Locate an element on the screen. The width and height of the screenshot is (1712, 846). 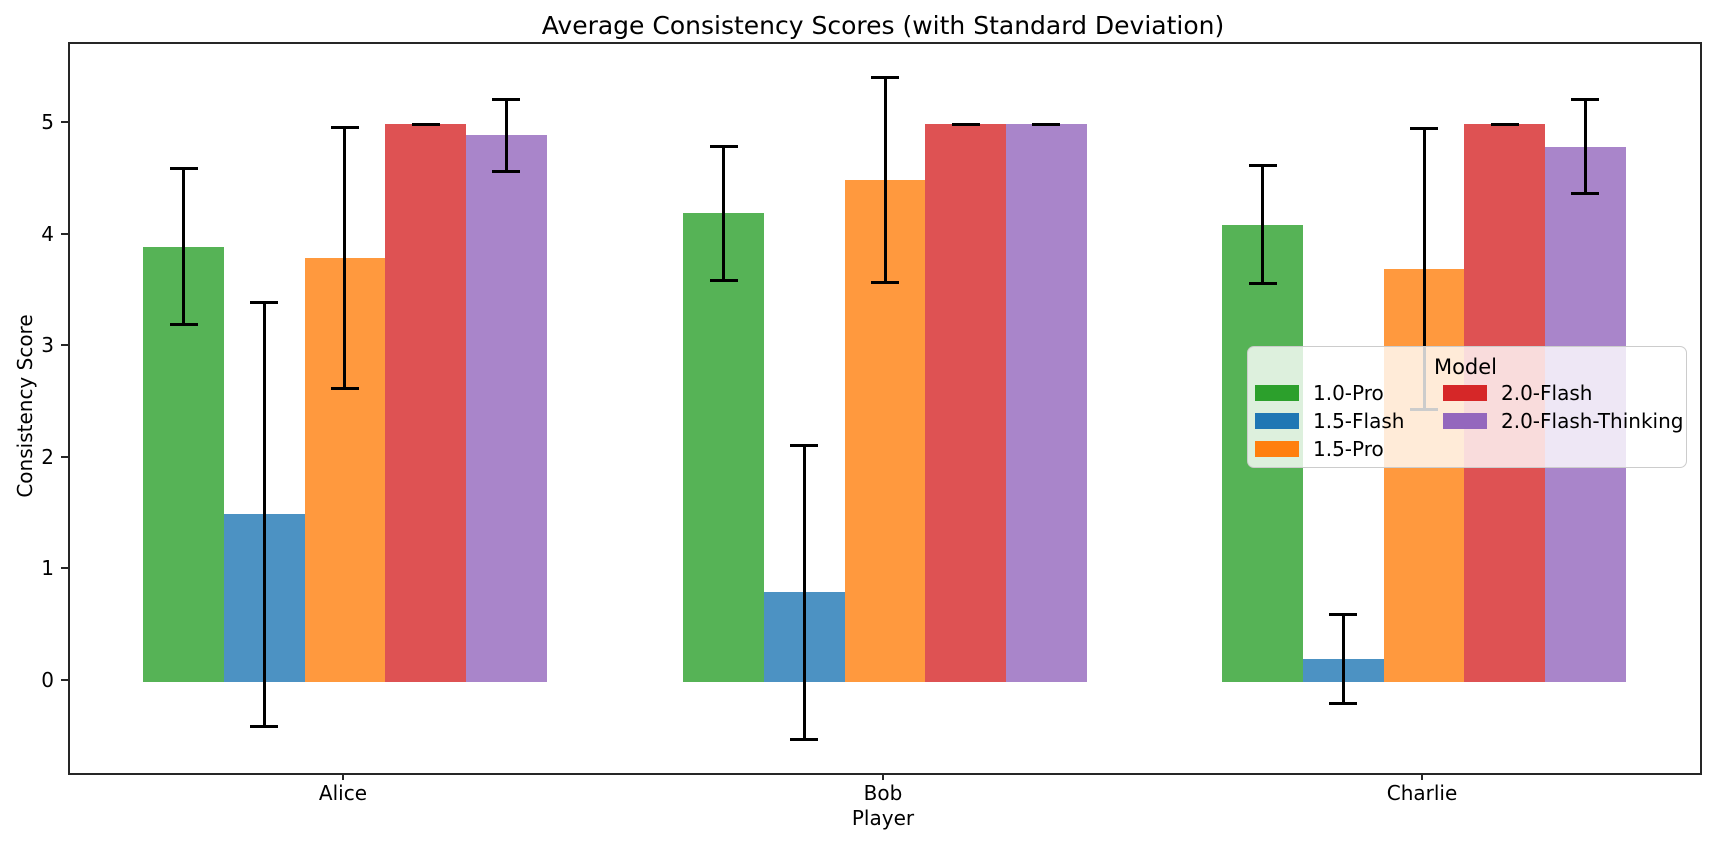
bar-1.0-Pro-Bob is located at coordinates (723, 447).